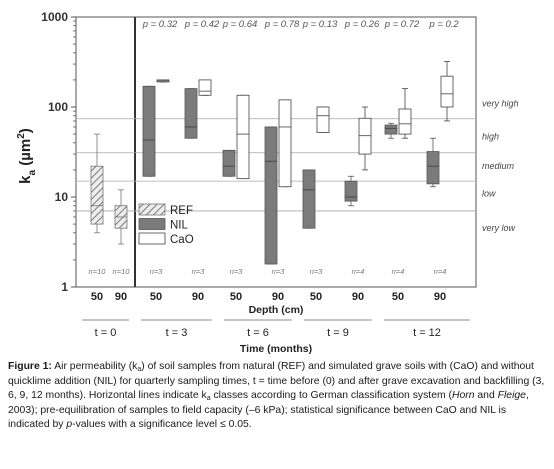 This screenshot has width=554, height=469. I want to click on y-tick-label: 1000, so click(54, 17).